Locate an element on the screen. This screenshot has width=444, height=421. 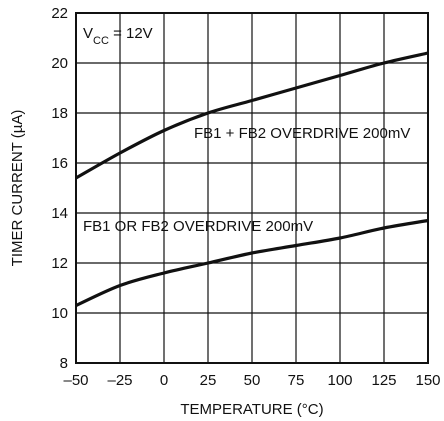
x-tick-label: –50 is located at coordinates (75, 380).